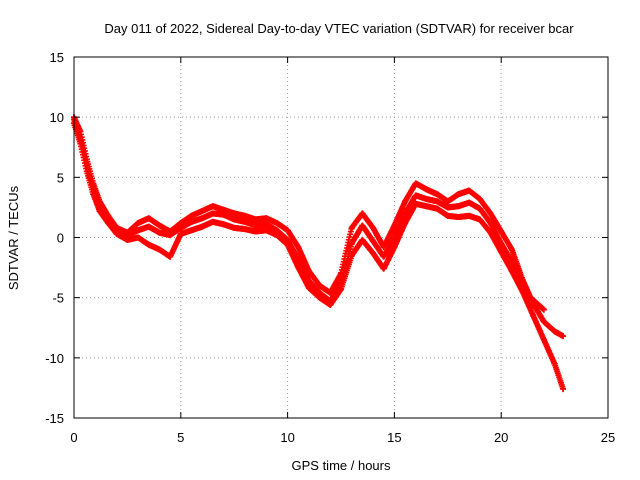 The image size is (640, 480). What do you see at coordinates (54, 418) in the screenshot?
I see `y-tick-label: -15` at bounding box center [54, 418].